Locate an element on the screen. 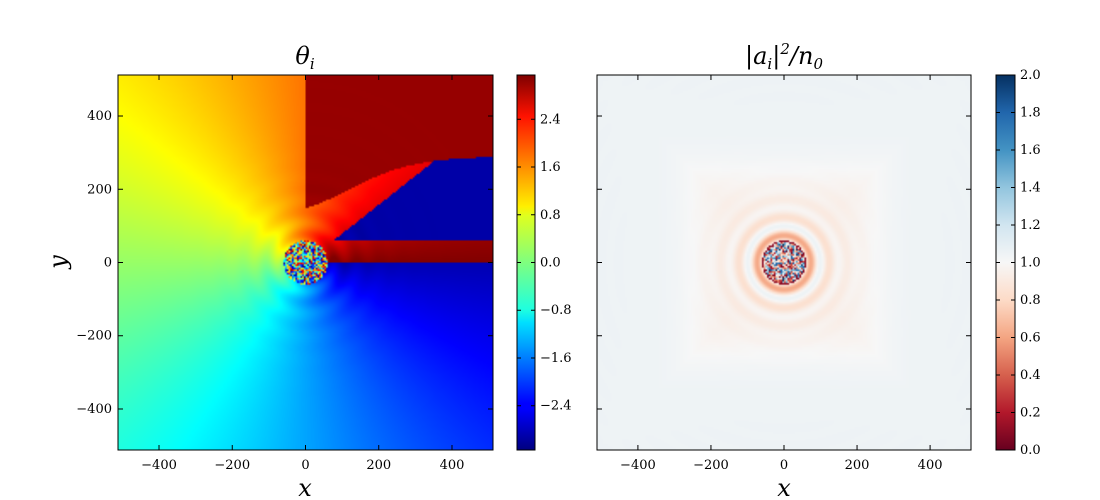 Image resolution: width=1100 pixels, height=500 pixels. theta-ytick-label: −400 is located at coordinates (94, 409).